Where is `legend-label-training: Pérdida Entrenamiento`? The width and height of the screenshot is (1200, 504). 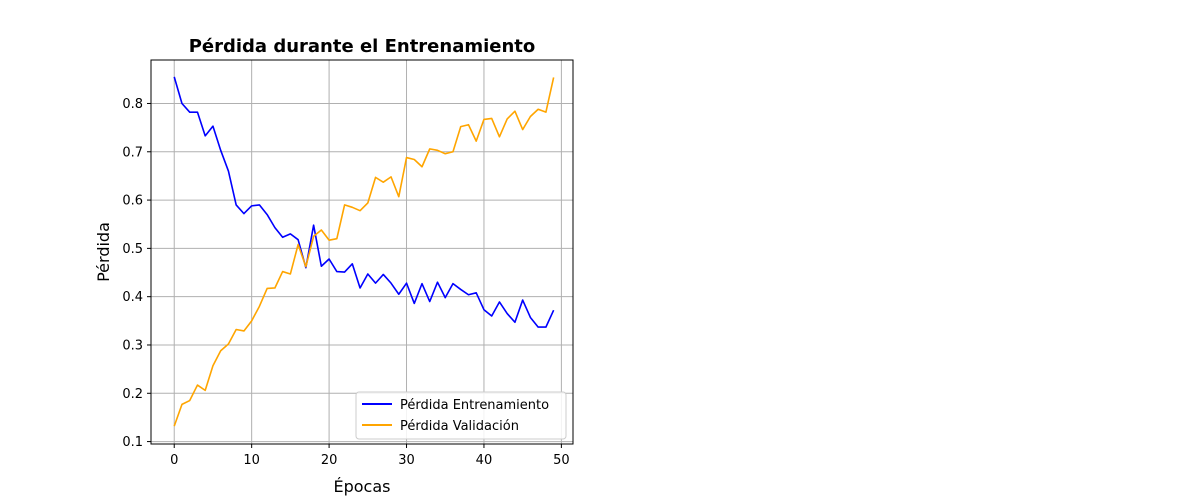 legend-label-training: Pérdida Entrenamiento is located at coordinates (474, 405).